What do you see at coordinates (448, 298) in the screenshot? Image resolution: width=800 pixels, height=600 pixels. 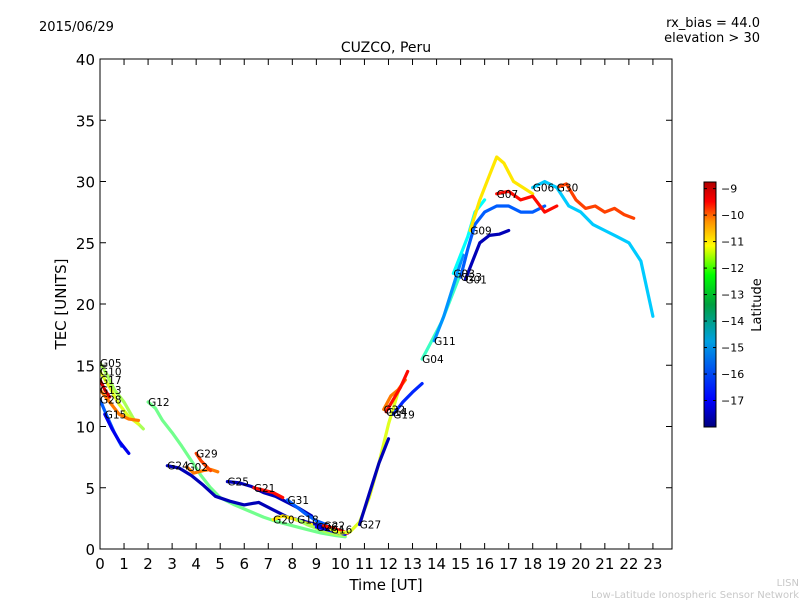 I see `series-line-g11` at bounding box center [448, 298].